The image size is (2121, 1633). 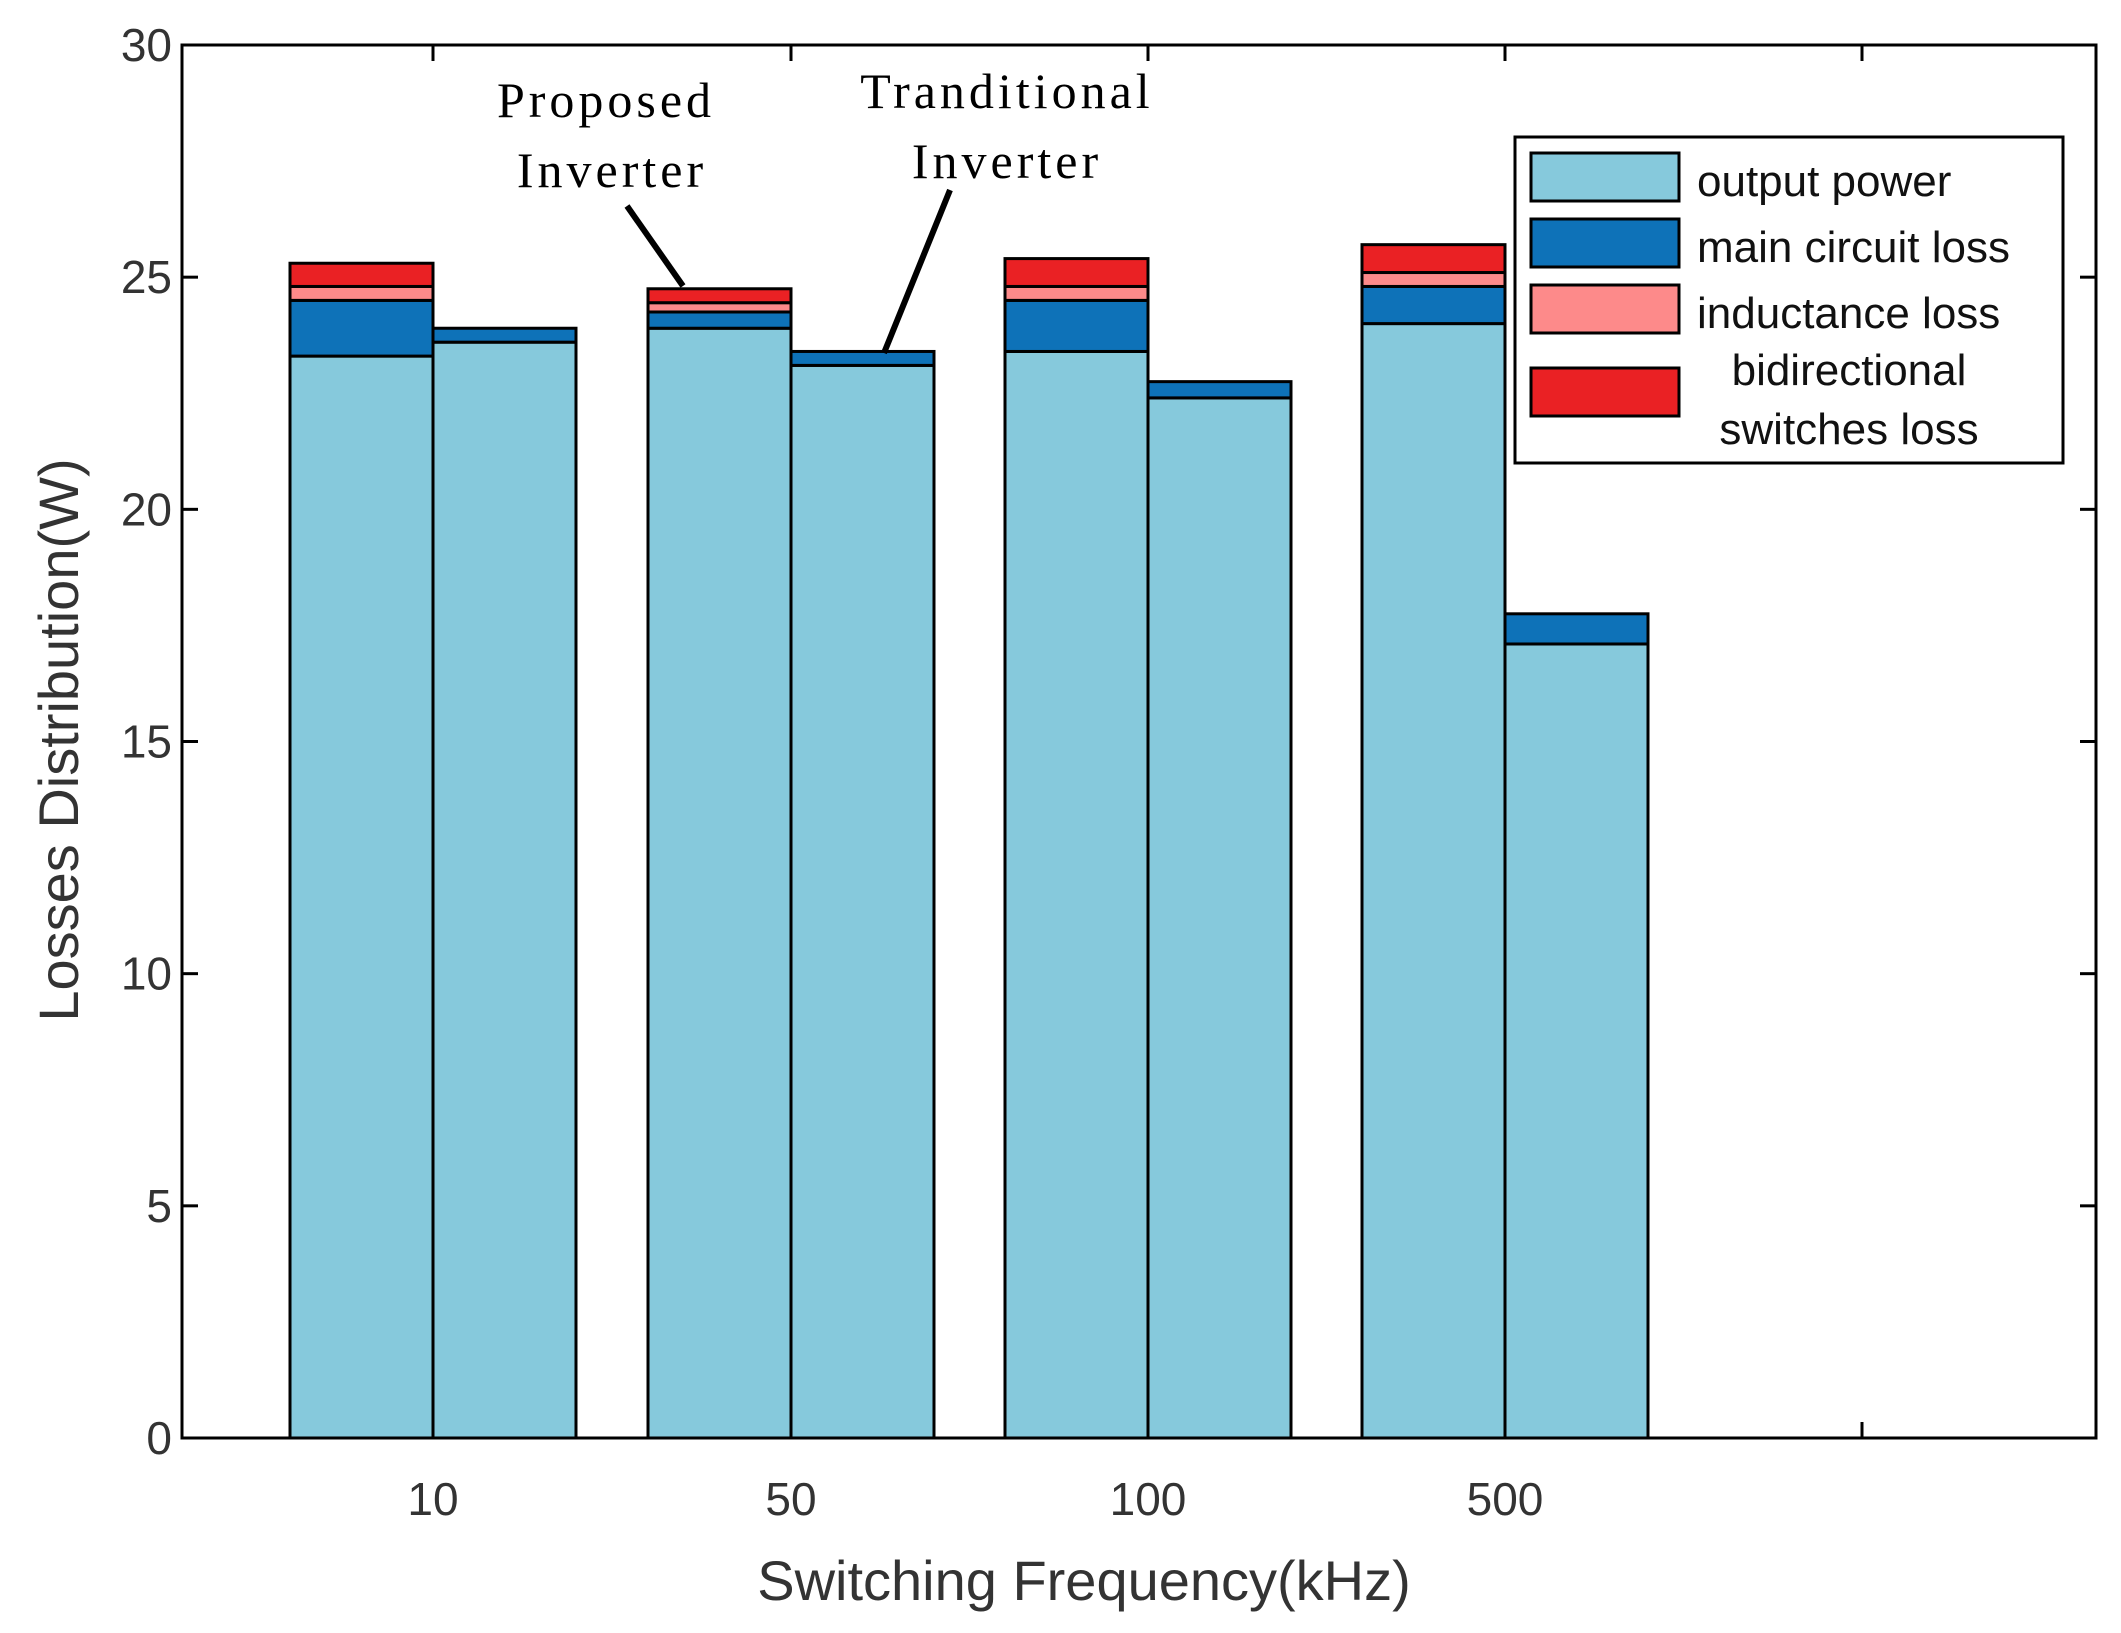 What do you see at coordinates (1576, 1041) in the screenshot?
I see `bar-traditional-500khz-output-power` at bounding box center [1576, 1041].